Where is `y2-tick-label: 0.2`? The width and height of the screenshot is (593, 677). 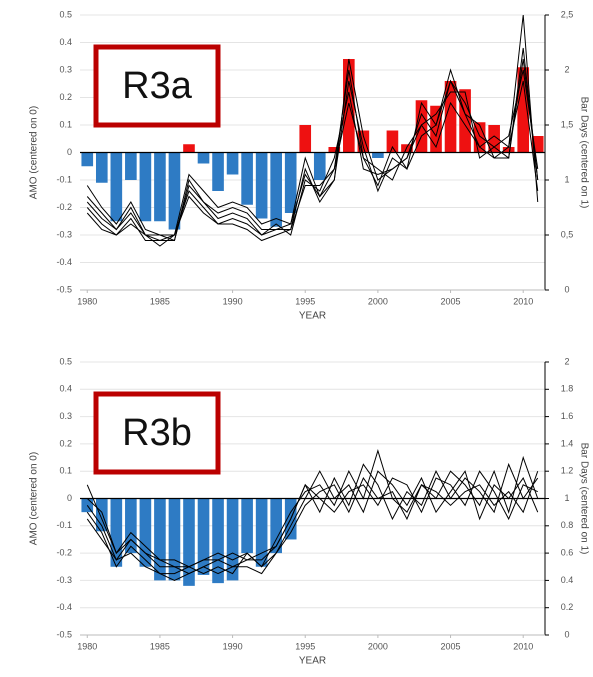
y2-tick-label: 0.2 is located at coordinates (567, 607).